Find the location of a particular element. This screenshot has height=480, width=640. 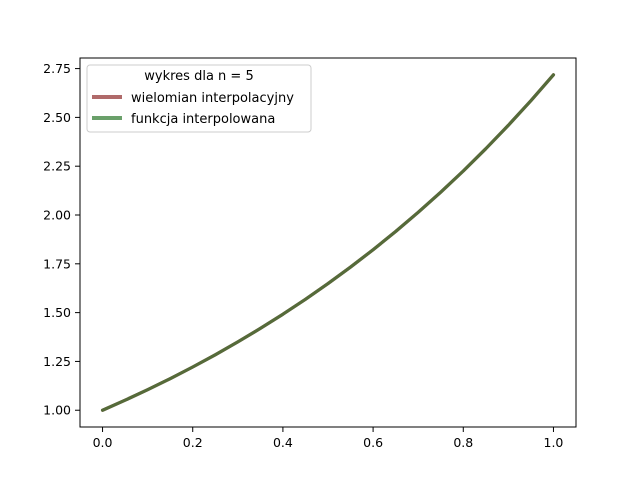

y-axis: 1.00 1.25 1.50 1.75 2.00 2.25 2.50 2.75 is located at coordinates (61, 239).